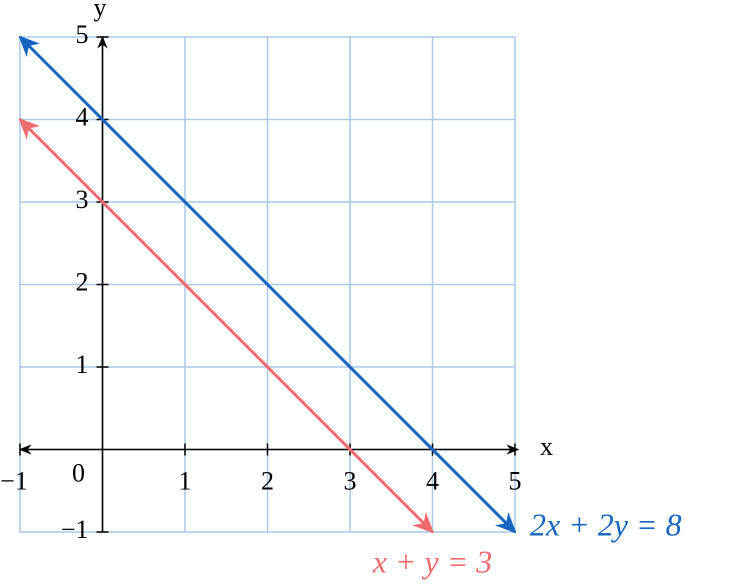 The width and height of the screenshot is (743, 584). I want to click on x-tick-label: 4, so click(432, 480).